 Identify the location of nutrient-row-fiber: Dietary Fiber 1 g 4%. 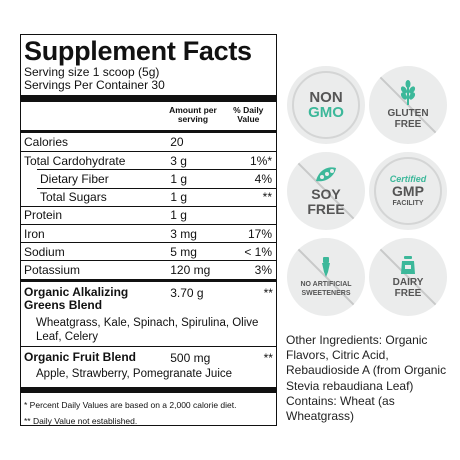
(156, 178).